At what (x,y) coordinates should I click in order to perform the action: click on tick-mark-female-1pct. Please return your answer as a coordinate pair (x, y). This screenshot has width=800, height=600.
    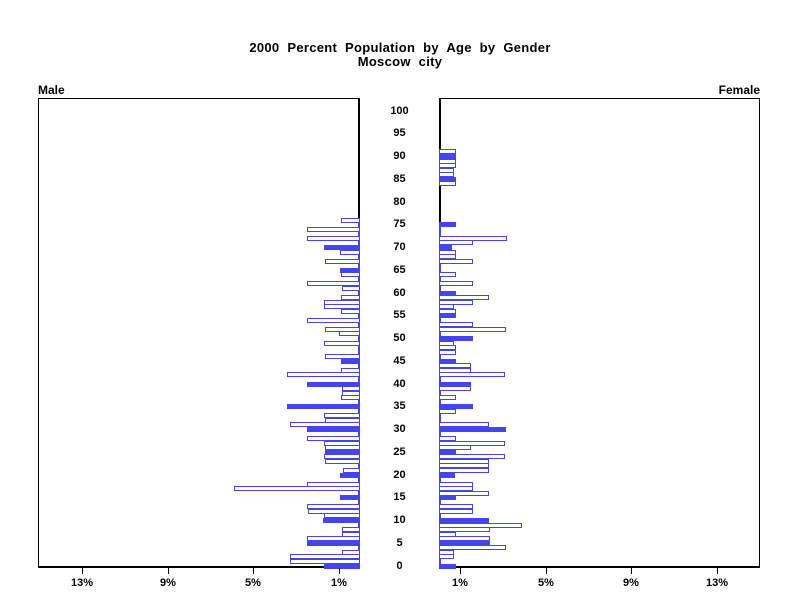
    Looking at the image, I should click on (460, 571).